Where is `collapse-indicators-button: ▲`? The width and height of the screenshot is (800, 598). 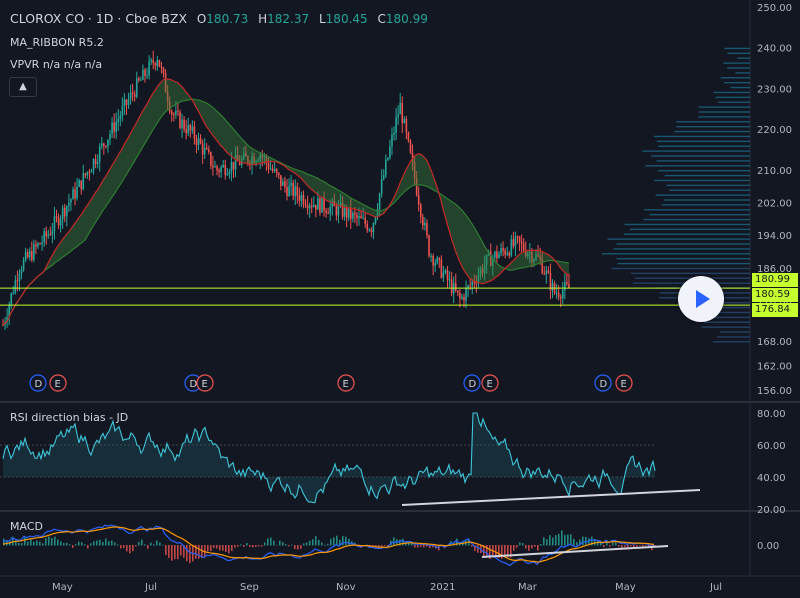
collapse-indicators-button: ▲ is located at coordinates (23, 87).